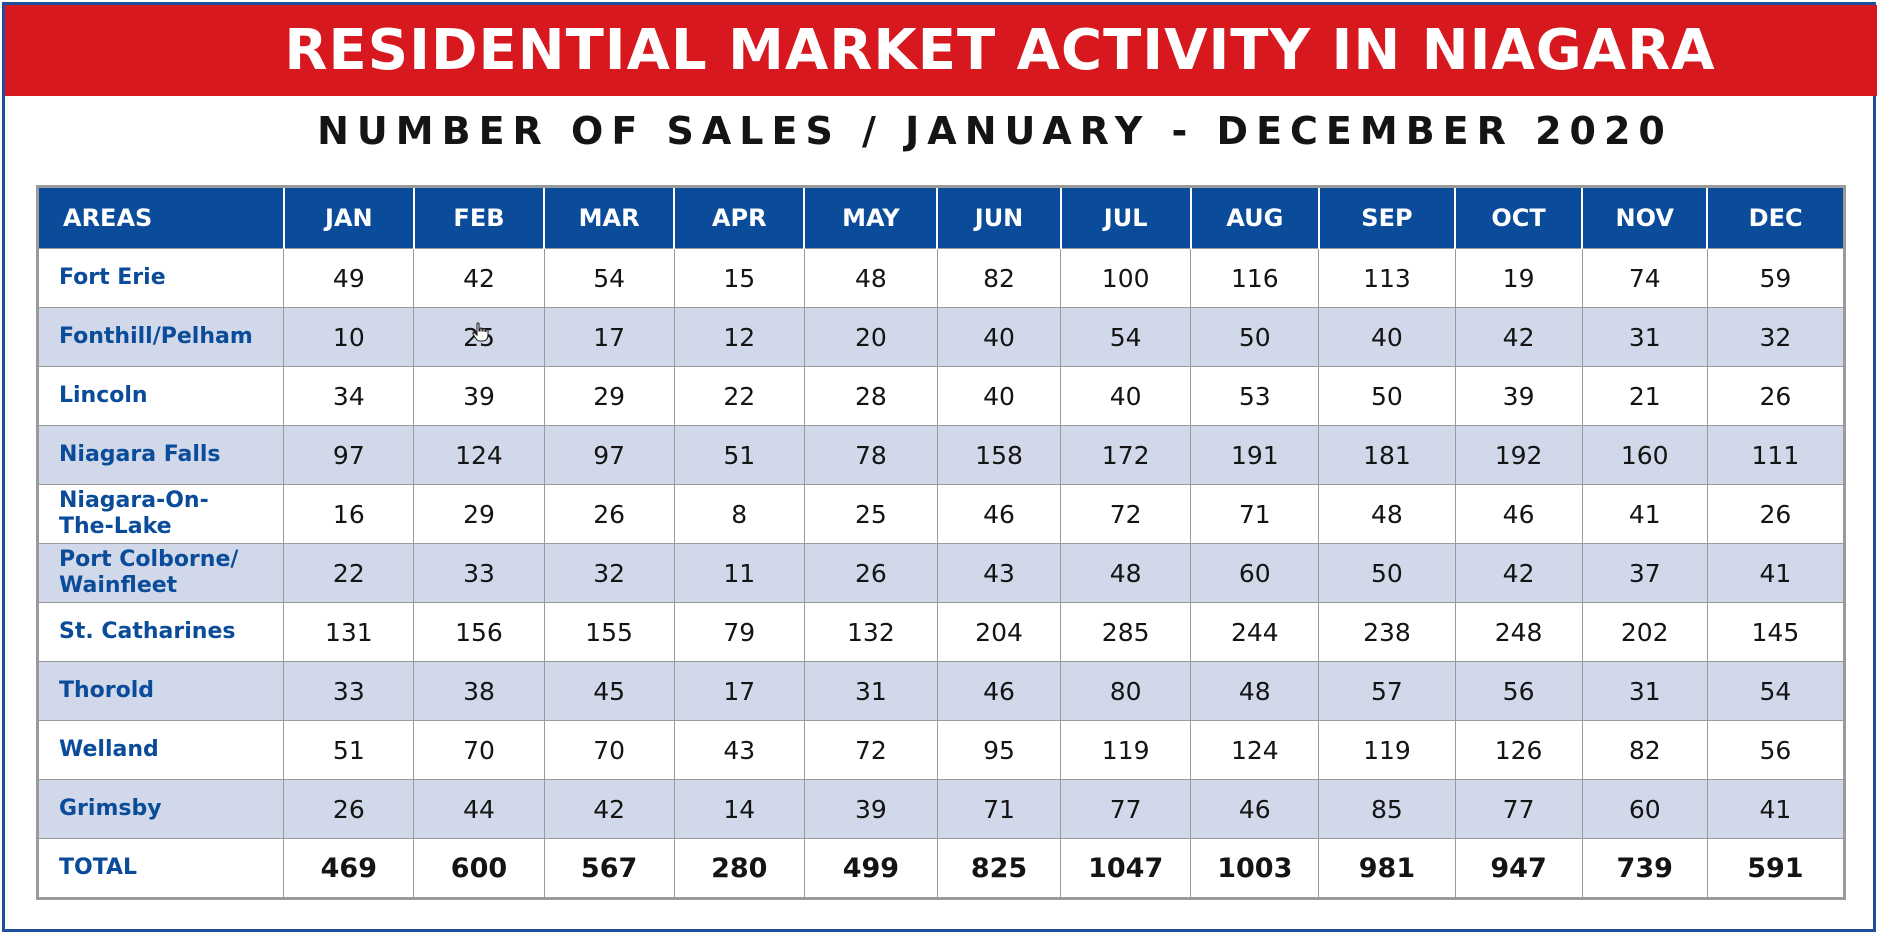  Describe the element at coordinates (349, 514) in the screenshot. I see `sales-value-cell: 16` at that location.